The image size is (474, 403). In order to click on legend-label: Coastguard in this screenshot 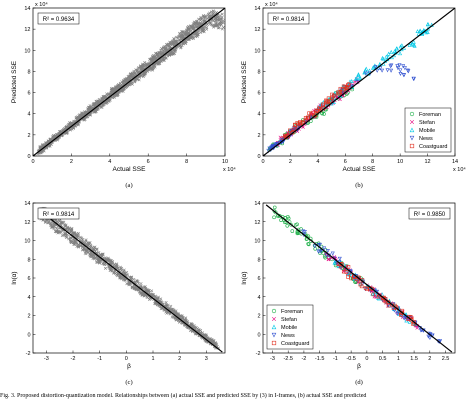, I will do `click(295, 344)`.